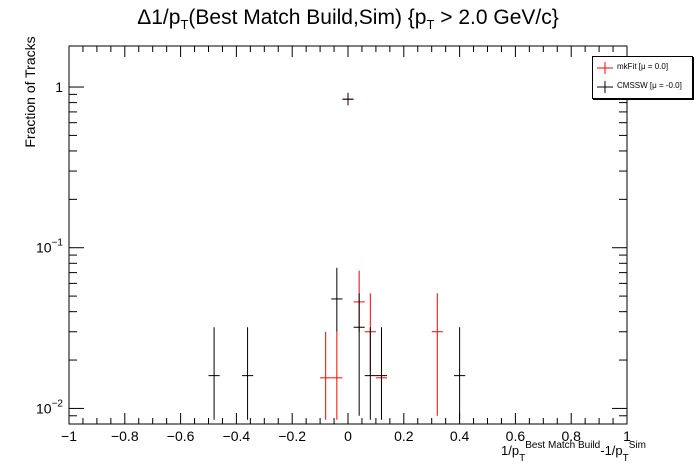  Describe the element at coordinates (237, 436) in the screenshot. I see `x-tick-label: −0.4` at that location.